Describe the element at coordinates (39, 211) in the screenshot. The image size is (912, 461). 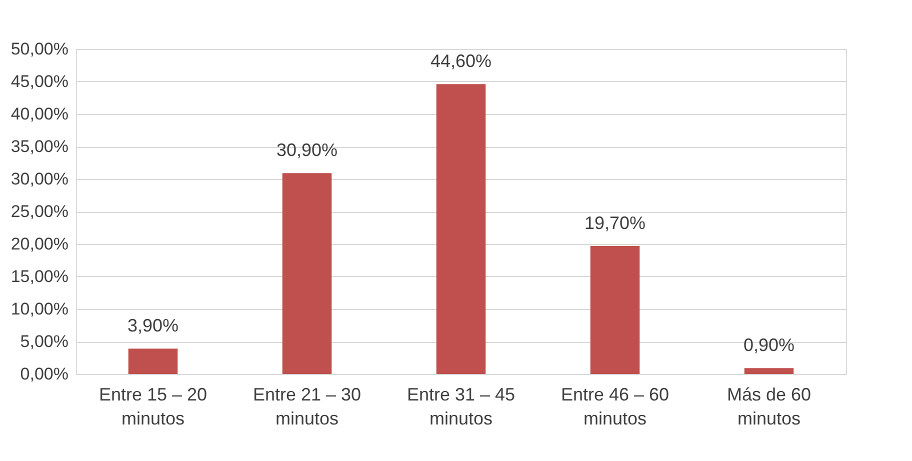
I see `y-tick-label: 25,00%` at that location.